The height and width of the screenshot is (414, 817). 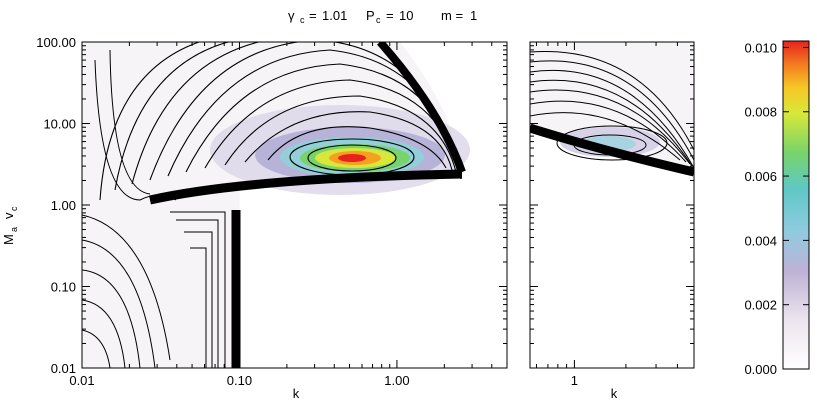 What do you see at coordinates (382, 16) in the screenshot?
I see `chart-title: γ c = 1.01 P c = 10 m = 1` at bounding box center [382, 16].